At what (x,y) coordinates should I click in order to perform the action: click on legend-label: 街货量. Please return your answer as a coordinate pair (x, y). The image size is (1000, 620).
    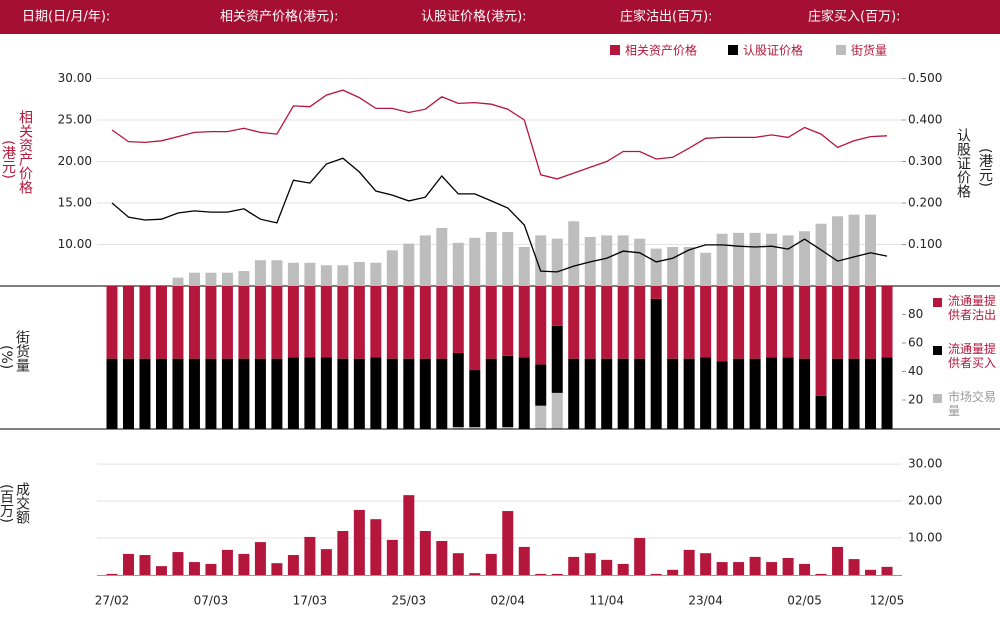
    Looking at the image, I should click on (869, 50).